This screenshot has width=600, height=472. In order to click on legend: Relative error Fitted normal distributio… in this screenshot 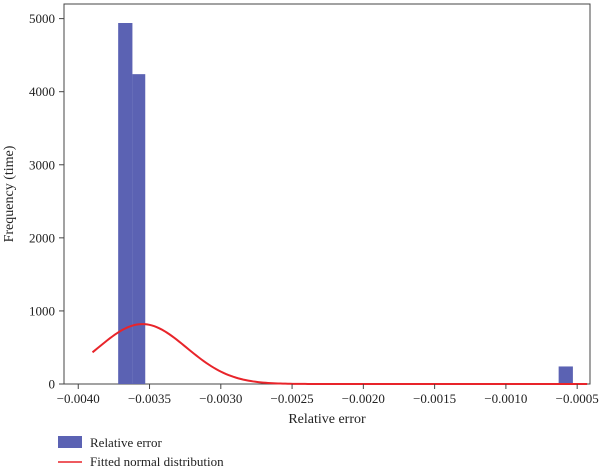, I will do `click(141, 452)`.